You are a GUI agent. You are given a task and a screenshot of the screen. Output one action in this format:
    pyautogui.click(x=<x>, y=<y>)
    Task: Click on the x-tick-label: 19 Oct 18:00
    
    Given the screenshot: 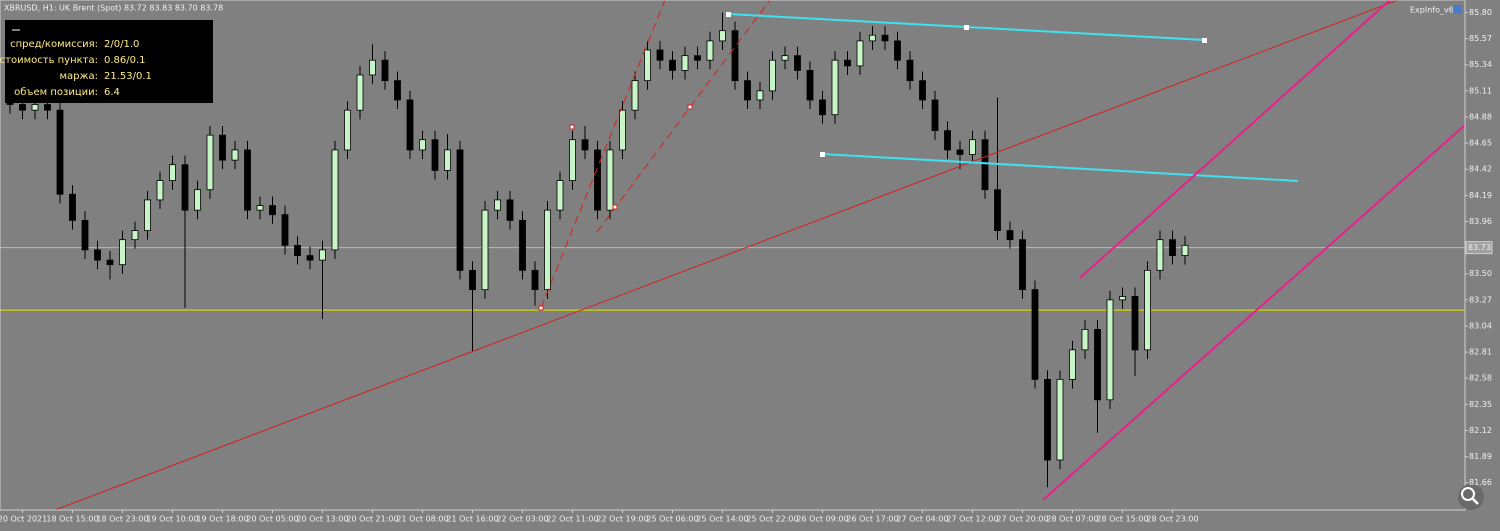 What is the action you would take?
    pyautogui.click(x=222, y=519)
    